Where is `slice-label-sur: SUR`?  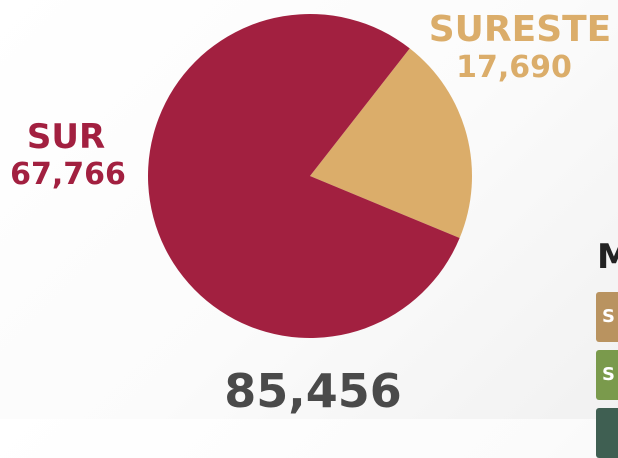 slice-label-sur: SUR is located at coordinates (66, 137).